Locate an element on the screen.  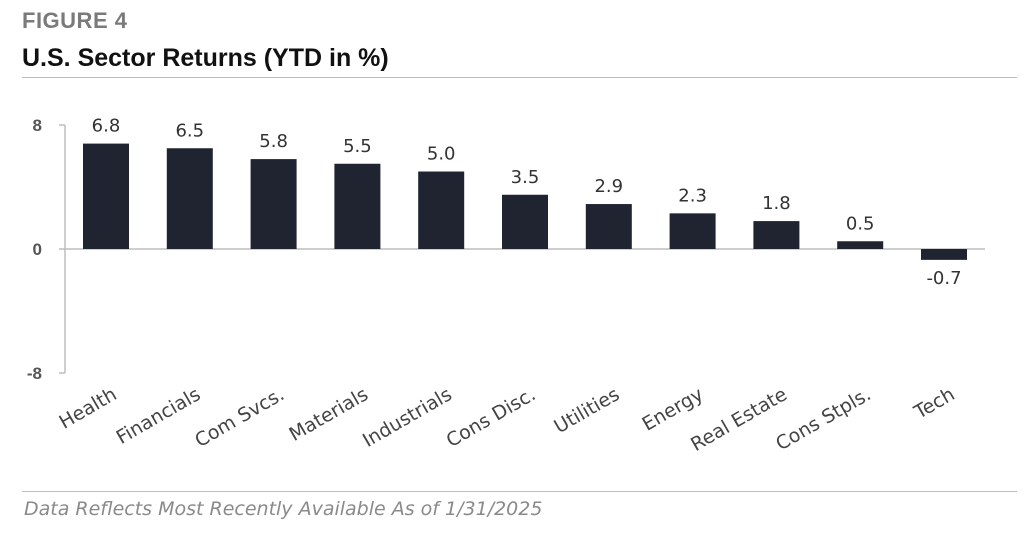
data-label: 3.5 is located at coordinates (525, 177).